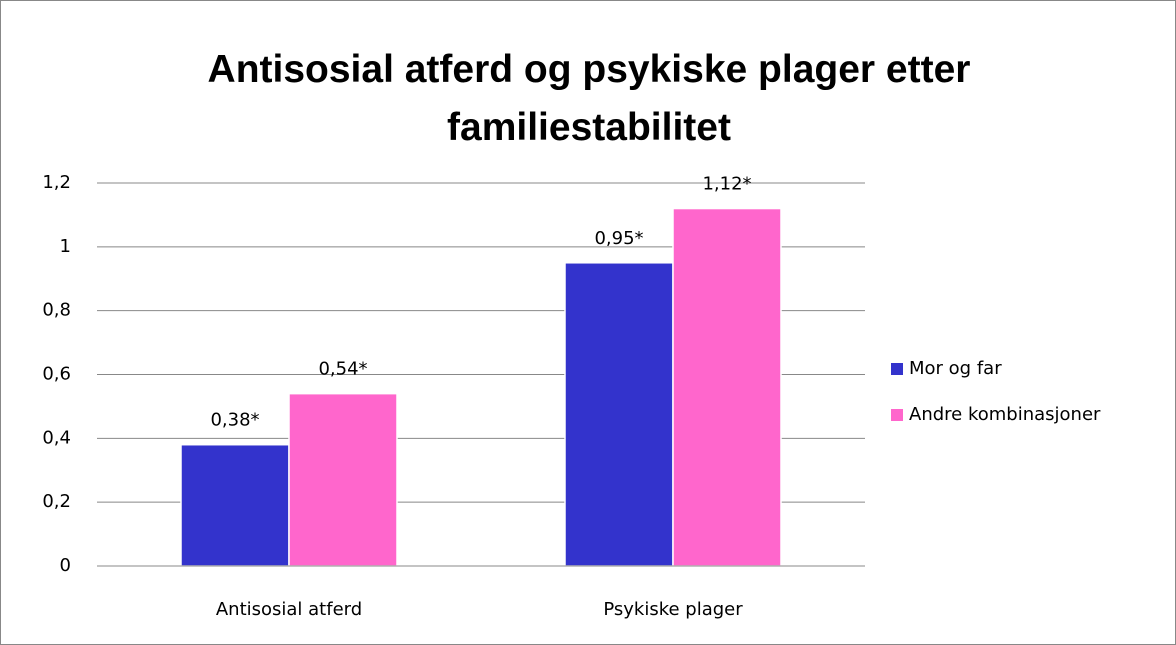  Describe the element at coordinates (56, 437) in the screenshot. I see `y-tick-label: 0,4` at that location.